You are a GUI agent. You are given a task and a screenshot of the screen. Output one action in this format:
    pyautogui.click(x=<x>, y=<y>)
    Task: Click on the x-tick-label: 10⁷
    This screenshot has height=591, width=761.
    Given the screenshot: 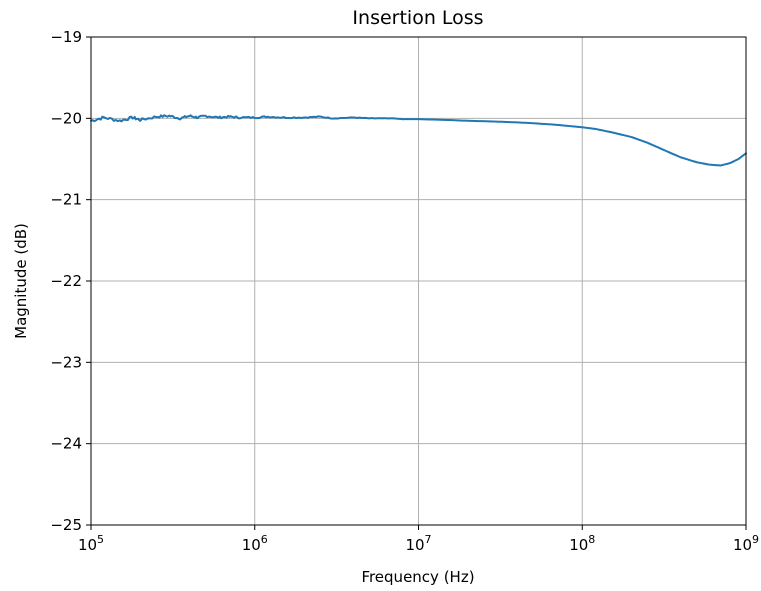 What is the action you would take?
    pyautogui.click(x=418, y=543)
    